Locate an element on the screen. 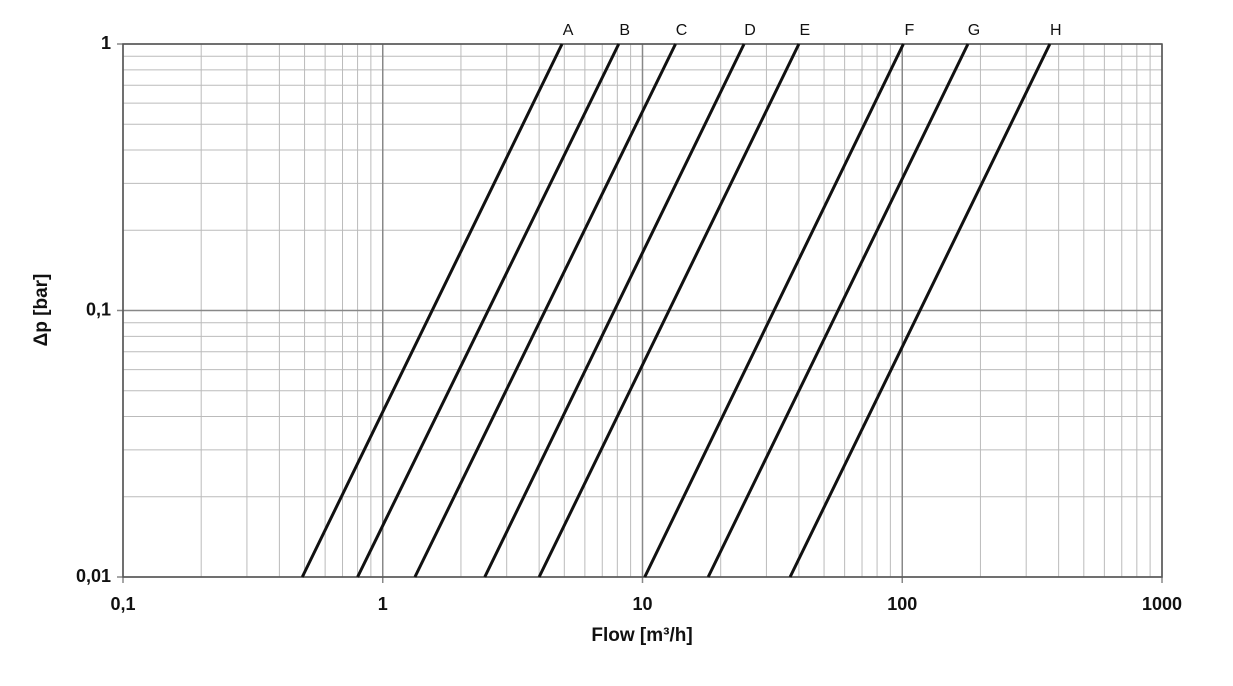  x-tick-label: 0,1 is located at coordinates (122, 604).